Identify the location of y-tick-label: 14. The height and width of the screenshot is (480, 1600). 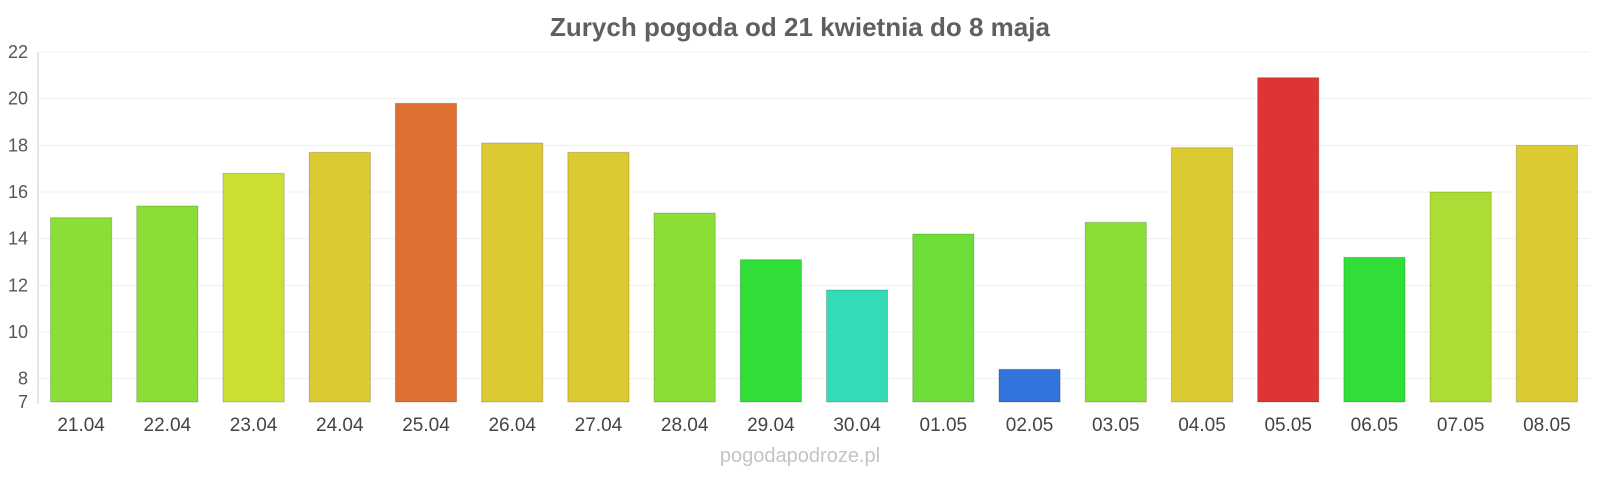
(18, 239).